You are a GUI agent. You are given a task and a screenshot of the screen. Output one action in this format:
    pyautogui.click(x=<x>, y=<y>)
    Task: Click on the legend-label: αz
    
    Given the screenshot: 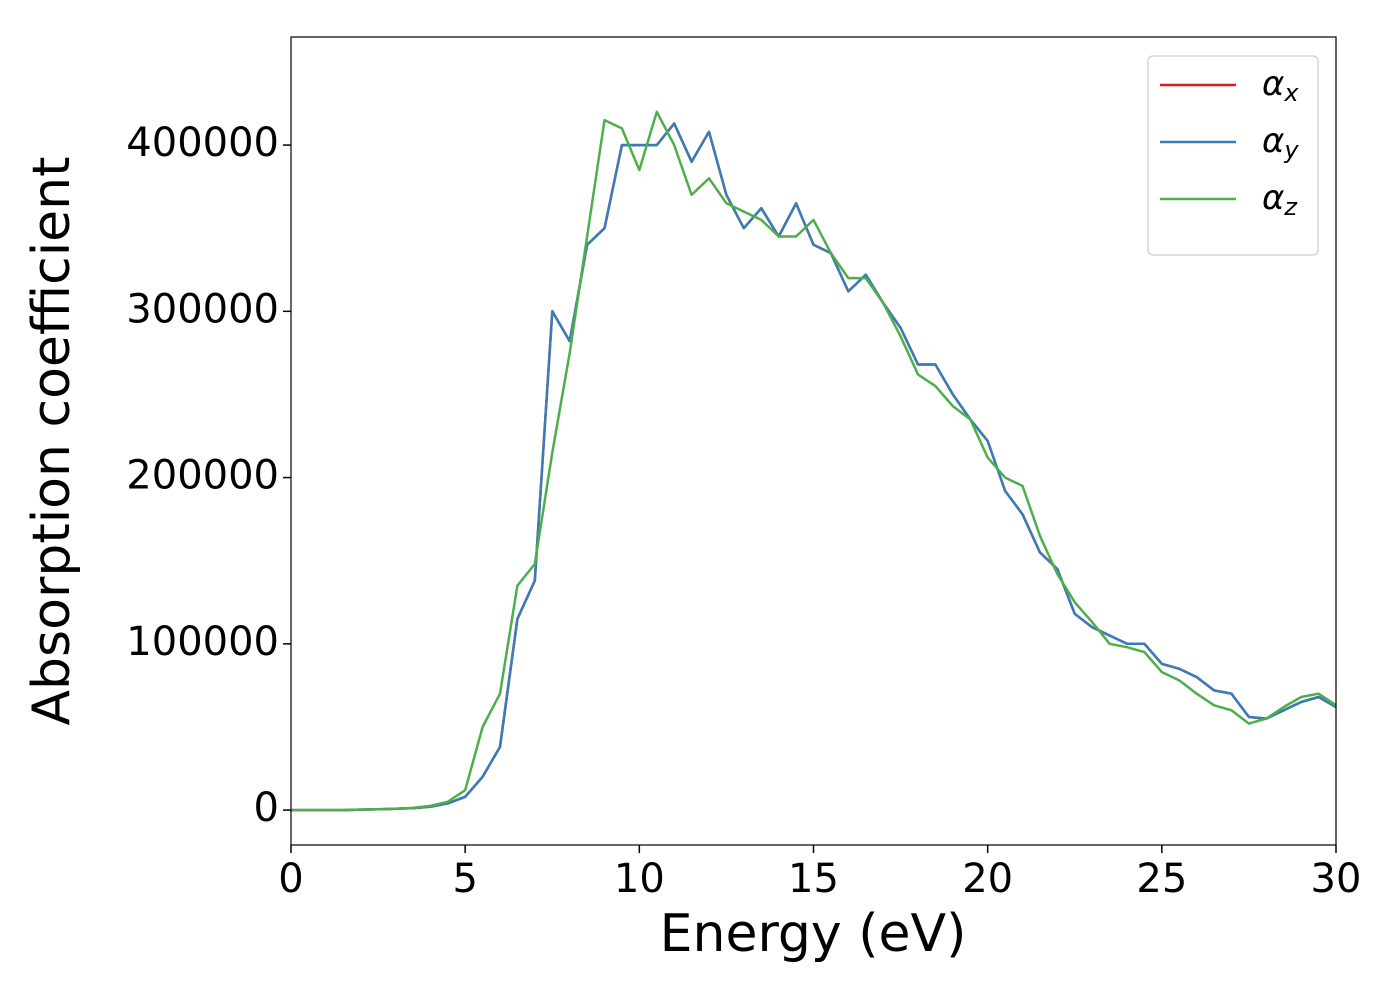 What is the action you would take?
    pyautogui.click(x=1280, y=200)
    